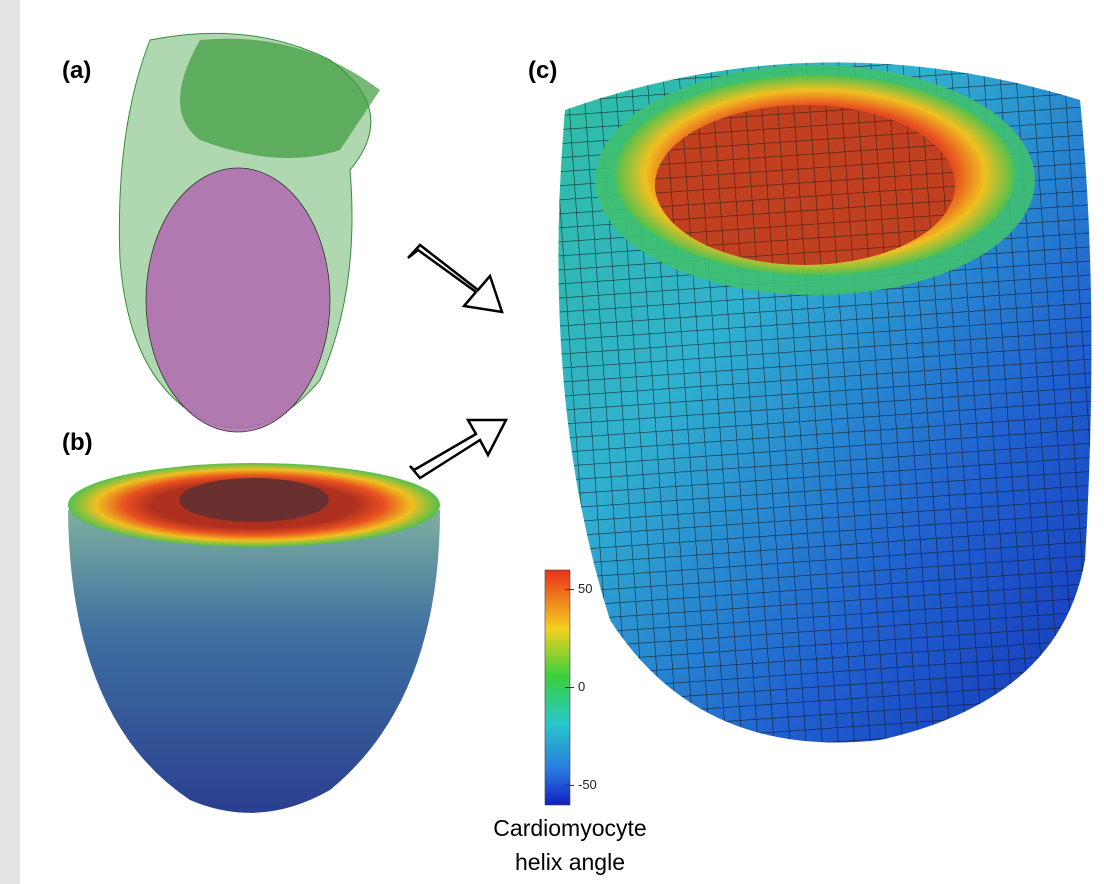 Image resolution: width=1104 pixels, height=884 pixels. I want to click on colorbar-label: helix angle, so click(570, 862).